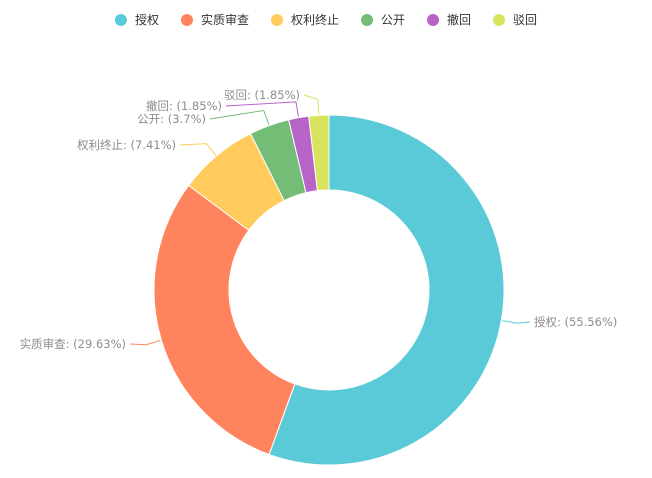 This screenshot has height=478, width=652. I want to click on slice-4-label: 公开: (3.7%), so click(171, 119).